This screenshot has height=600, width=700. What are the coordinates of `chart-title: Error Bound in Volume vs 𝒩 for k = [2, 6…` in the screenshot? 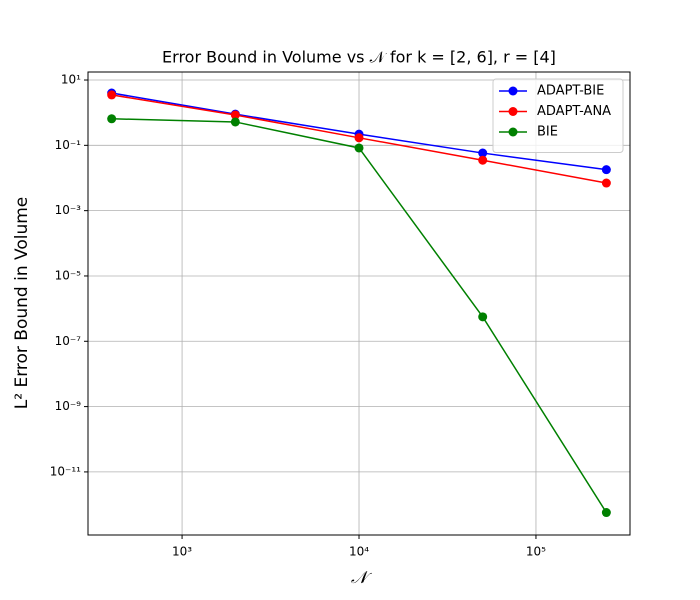 It's located at (359, 57).